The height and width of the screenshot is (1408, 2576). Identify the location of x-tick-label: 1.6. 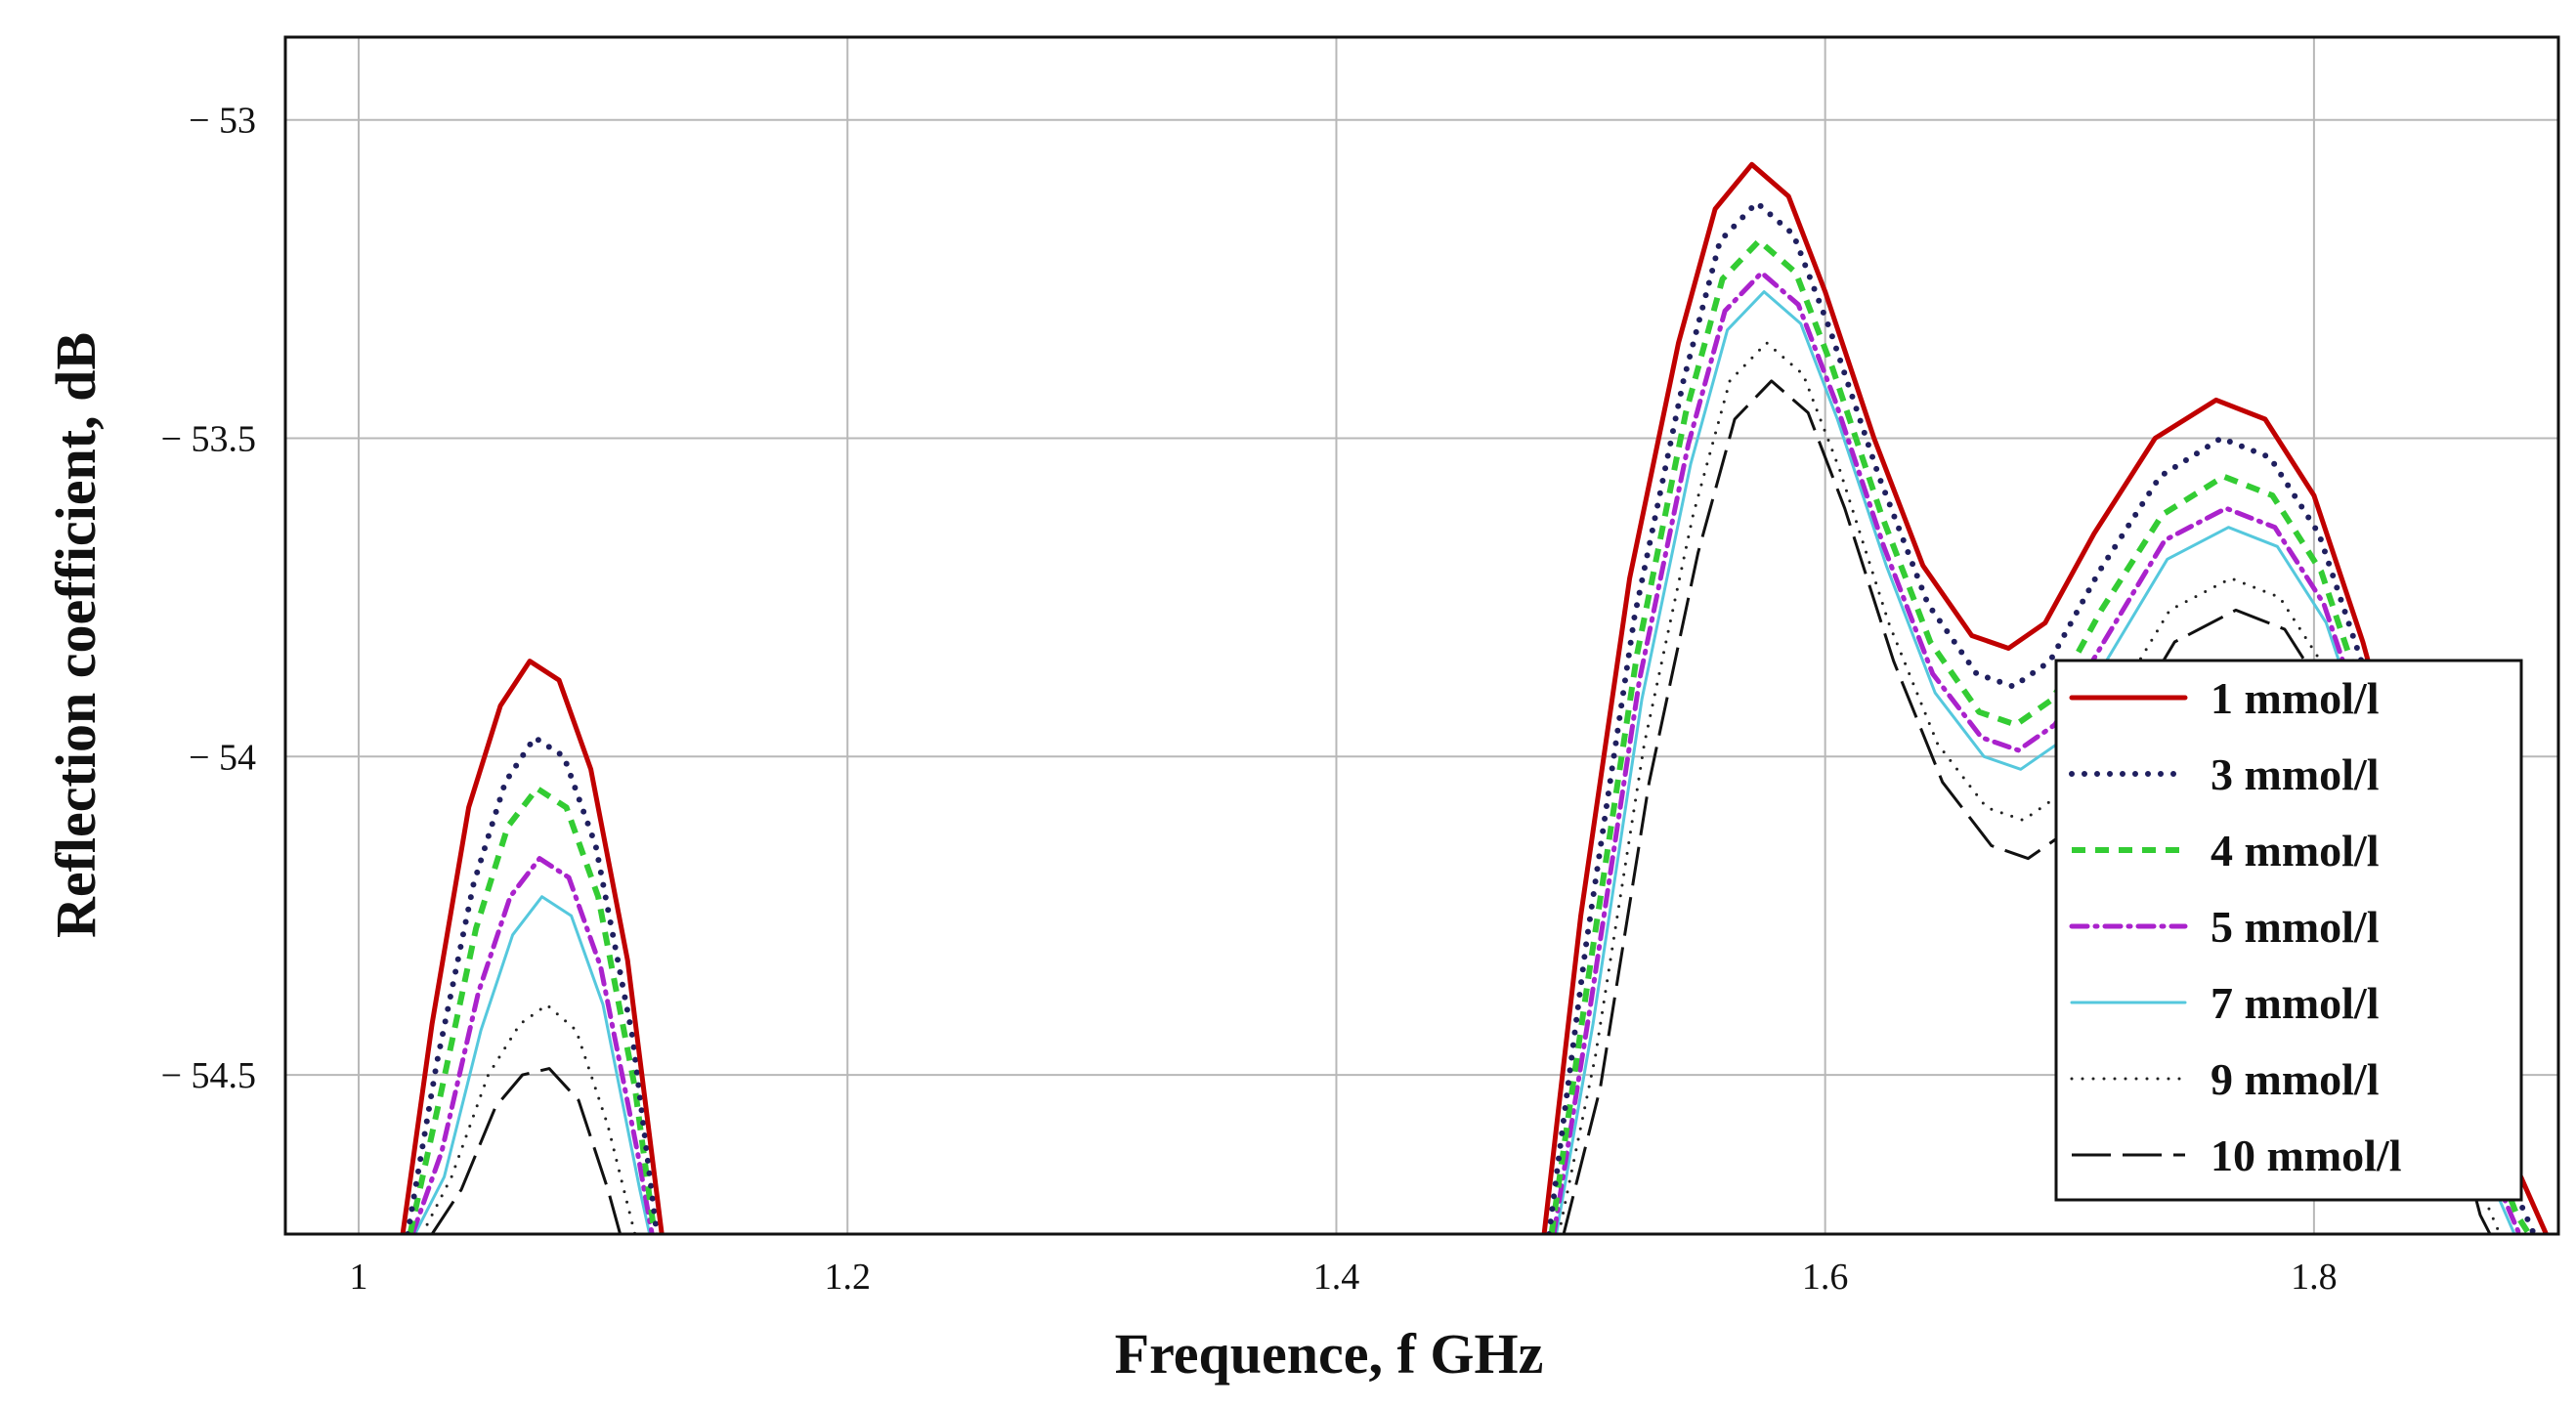
(1826, 1277).